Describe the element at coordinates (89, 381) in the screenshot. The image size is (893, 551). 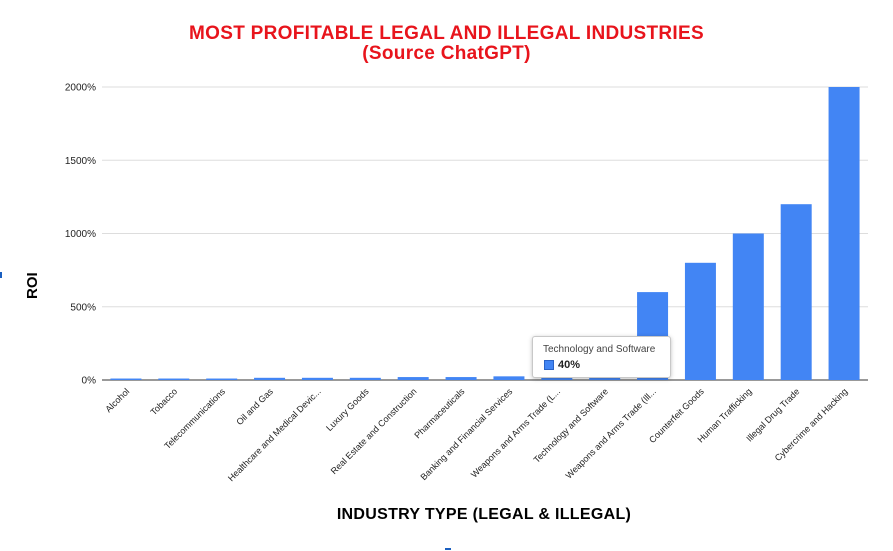
I see `y-tick-label: 0%` at that location.